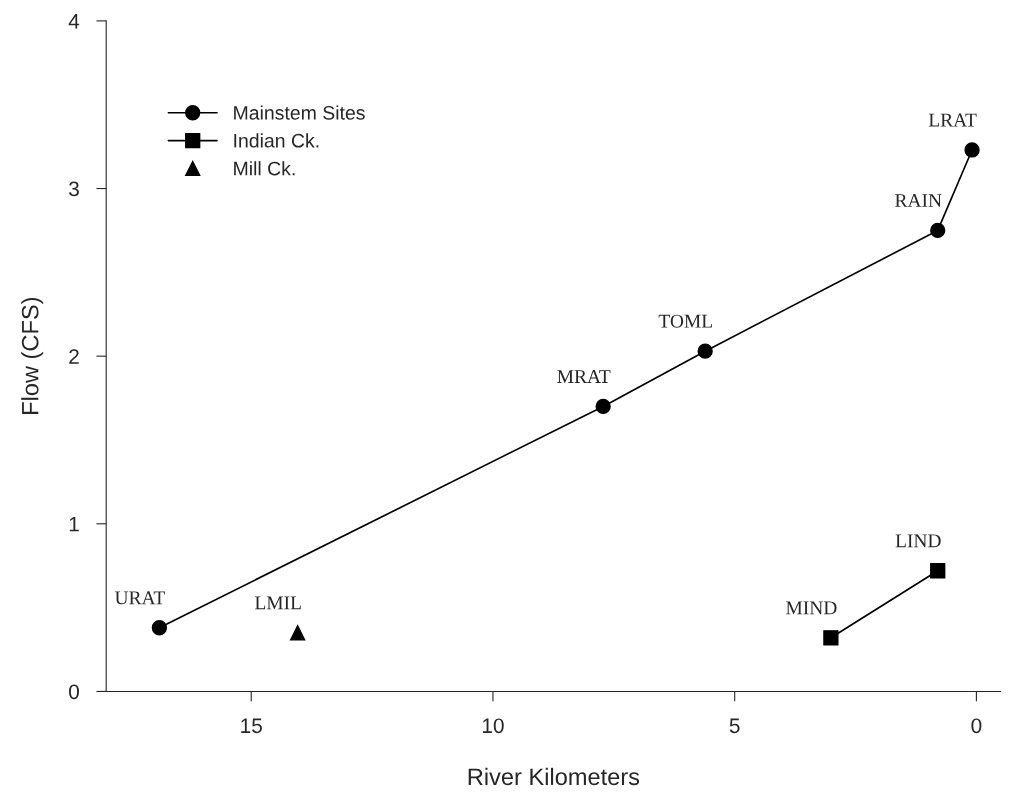 This screenshot has height=804, width=1021. Describe the element at coordinates (554, 776) in the screenshot. I see `x-axis-title: River Kilometers` at that location.